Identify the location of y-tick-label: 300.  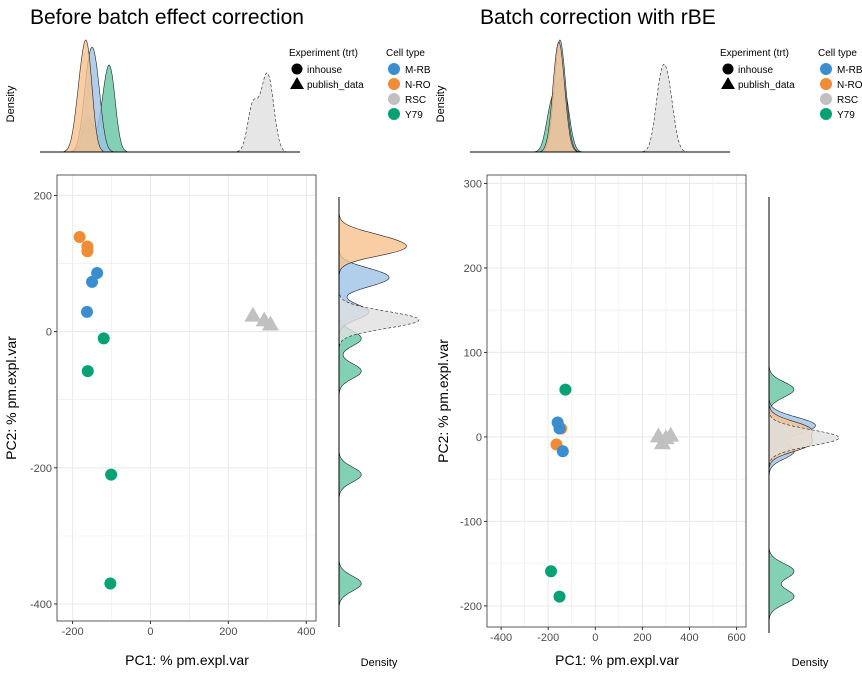
(473, 184).